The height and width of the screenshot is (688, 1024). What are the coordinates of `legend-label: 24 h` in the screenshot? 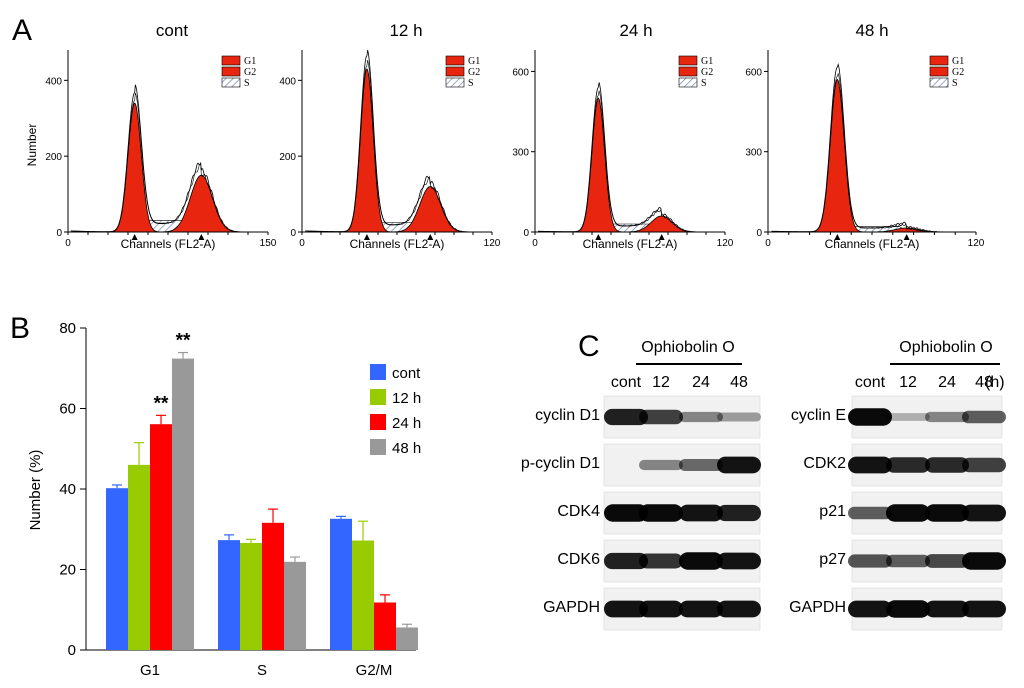 It's located at (406, 423).